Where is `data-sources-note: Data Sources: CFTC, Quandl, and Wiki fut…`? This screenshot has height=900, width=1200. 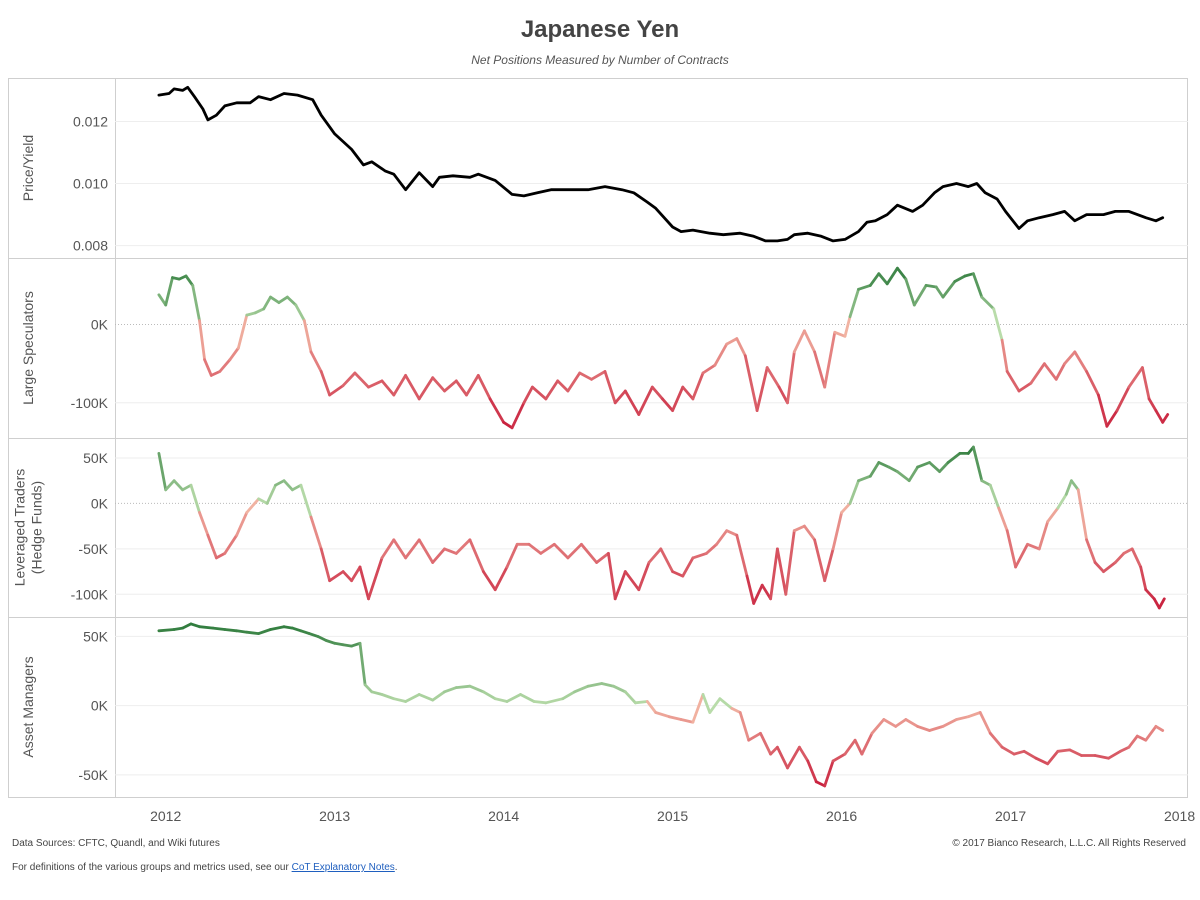
data-sources-note: Data Sources: CFTC, Quandl, and Wiki fut… is located at coordinates (116, 843).